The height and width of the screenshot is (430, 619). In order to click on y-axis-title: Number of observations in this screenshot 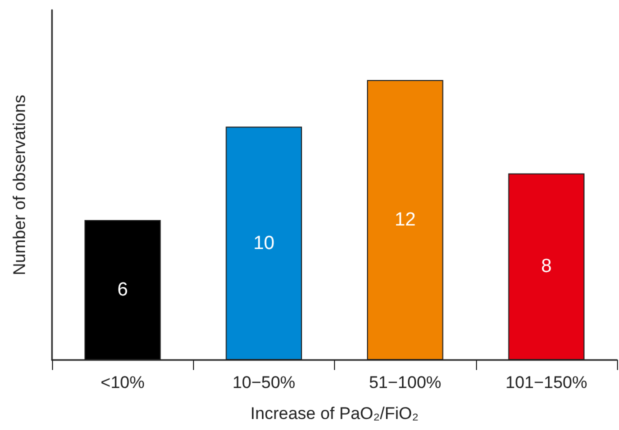, I will do `click(19, 185)`.